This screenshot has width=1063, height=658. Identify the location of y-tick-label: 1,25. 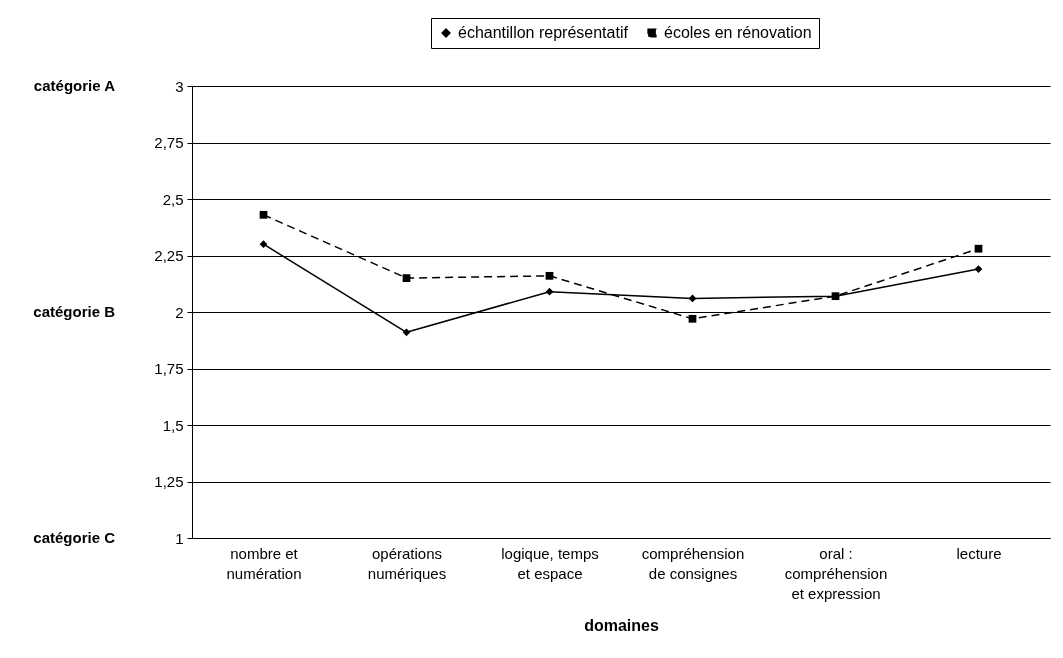
(169, 481).